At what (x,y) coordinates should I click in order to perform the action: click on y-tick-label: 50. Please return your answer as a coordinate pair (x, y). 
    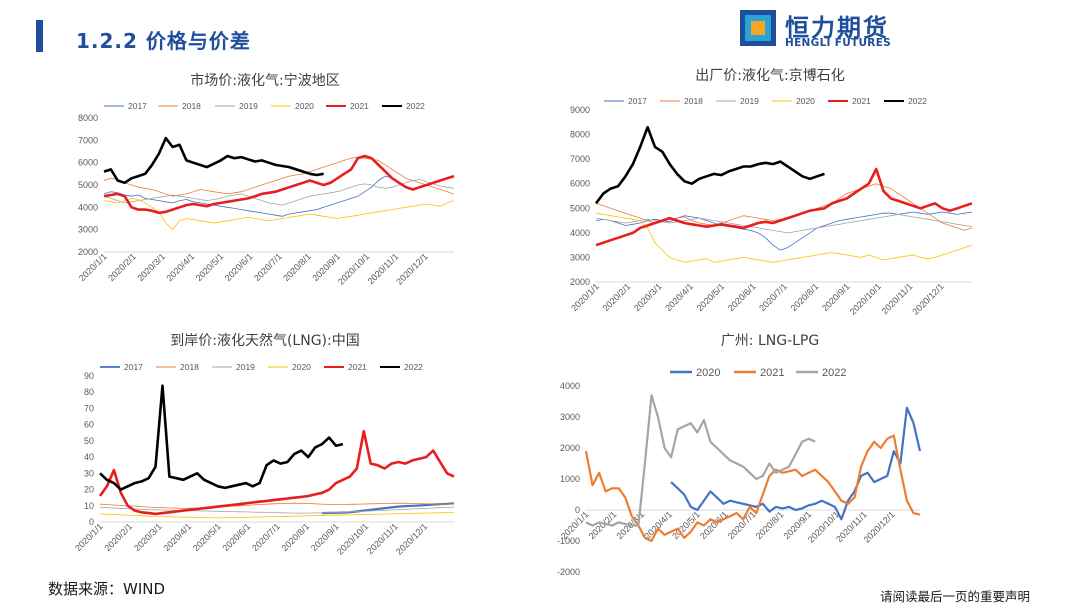
    Looking at the image, I should click on (89, 441).